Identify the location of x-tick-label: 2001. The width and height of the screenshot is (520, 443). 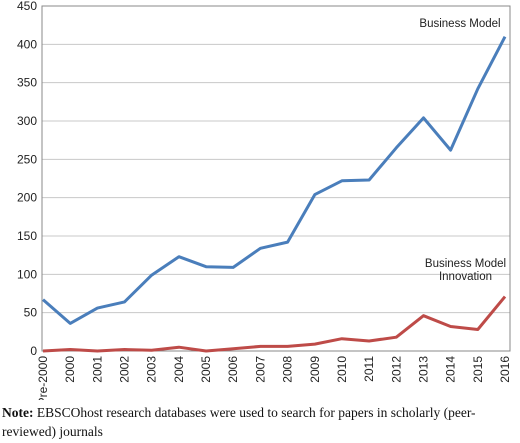
(97, 369).